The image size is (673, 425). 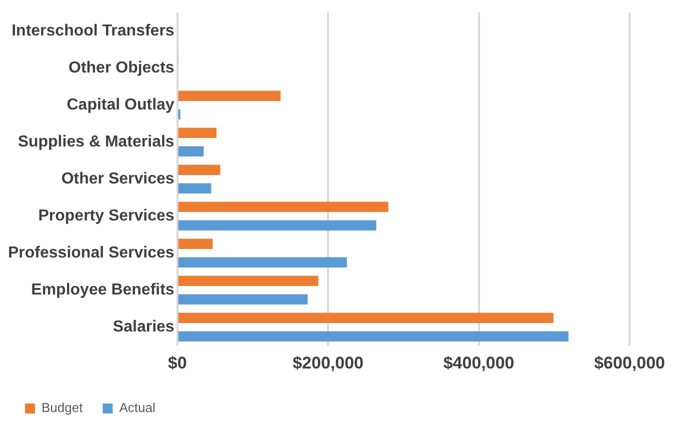 What do you see at coordinates (91, 253) in the screenshot?
I see `y-tick-label: Professional Services` at bounding box center [91, 253].